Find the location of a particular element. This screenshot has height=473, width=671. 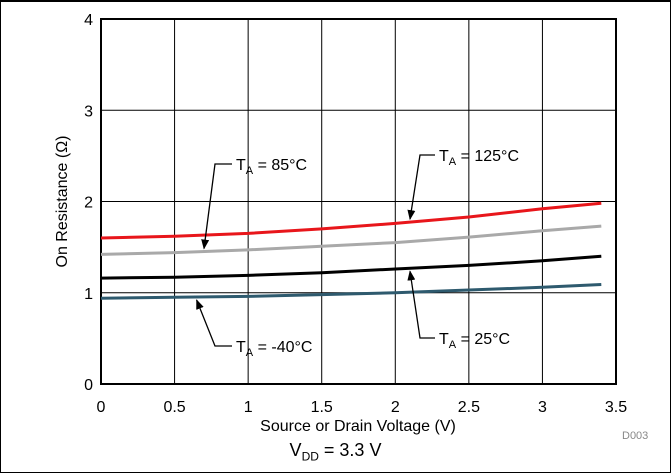

caption-rest: = 3.3 V is located at coordinates (350, 450).